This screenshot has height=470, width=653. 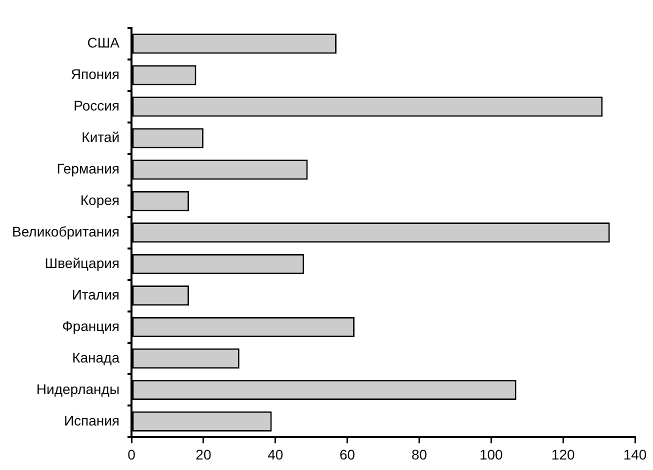 I want to click on y-tick-label: Франция, so click(x=91, y=326).